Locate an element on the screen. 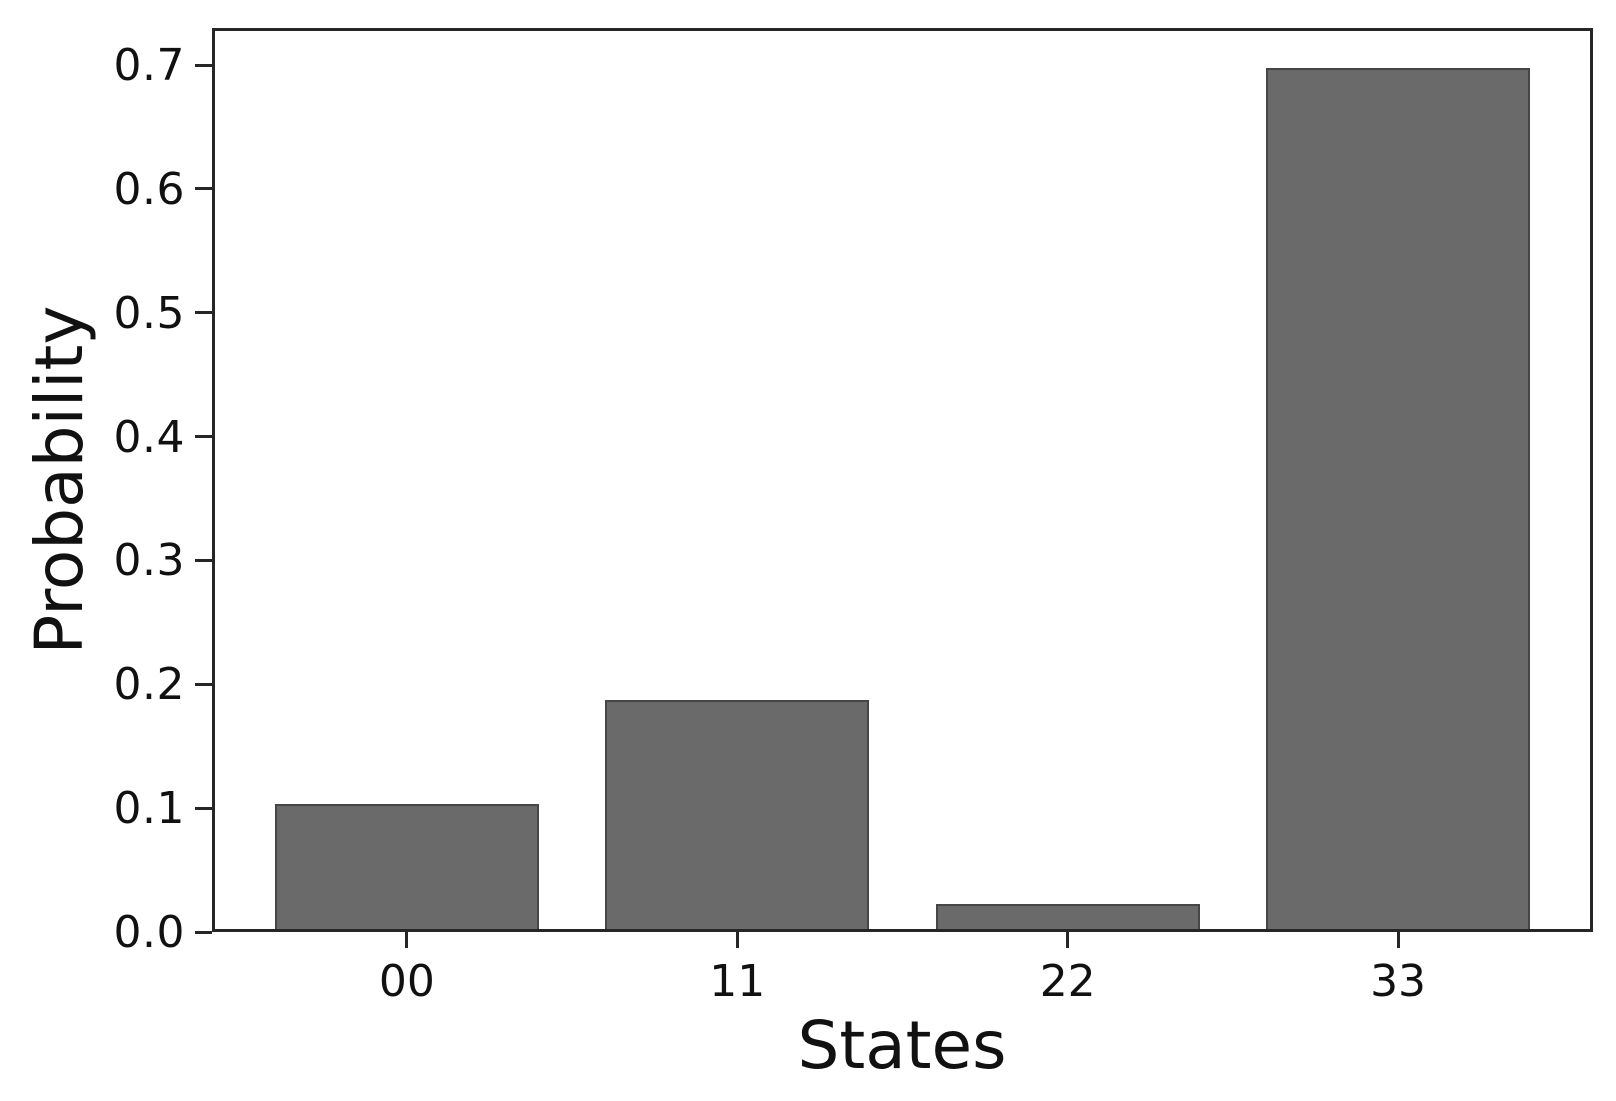 The width and height of the screenshot is (1616, 1101). x-tick-label: 11 is located at coordinates (737, 981).